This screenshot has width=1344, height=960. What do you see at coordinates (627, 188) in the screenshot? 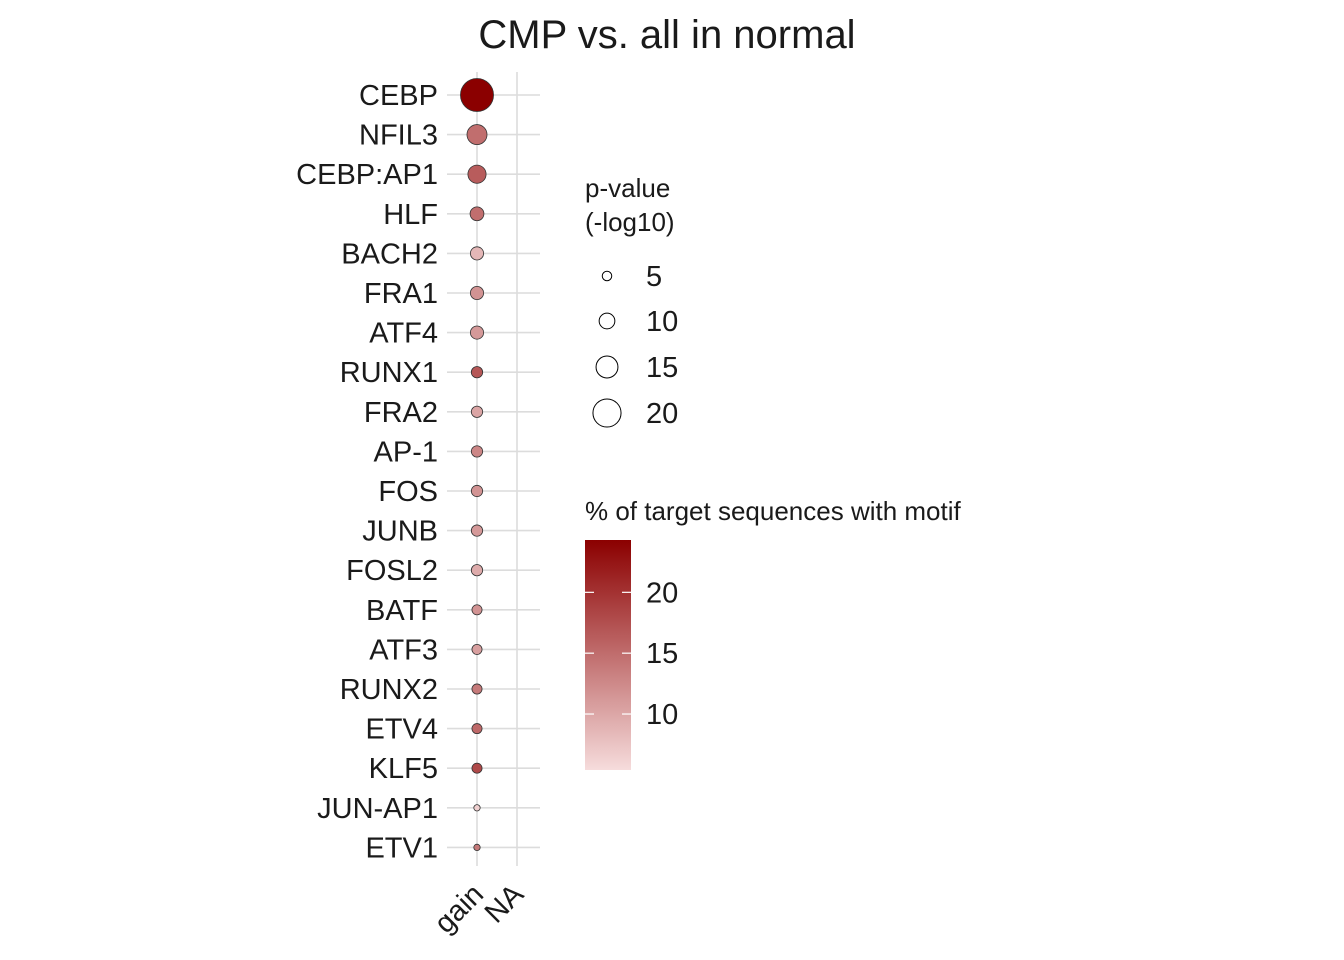
I see `size-legend-title-line1: p-value` at bounding box center [627, 188].